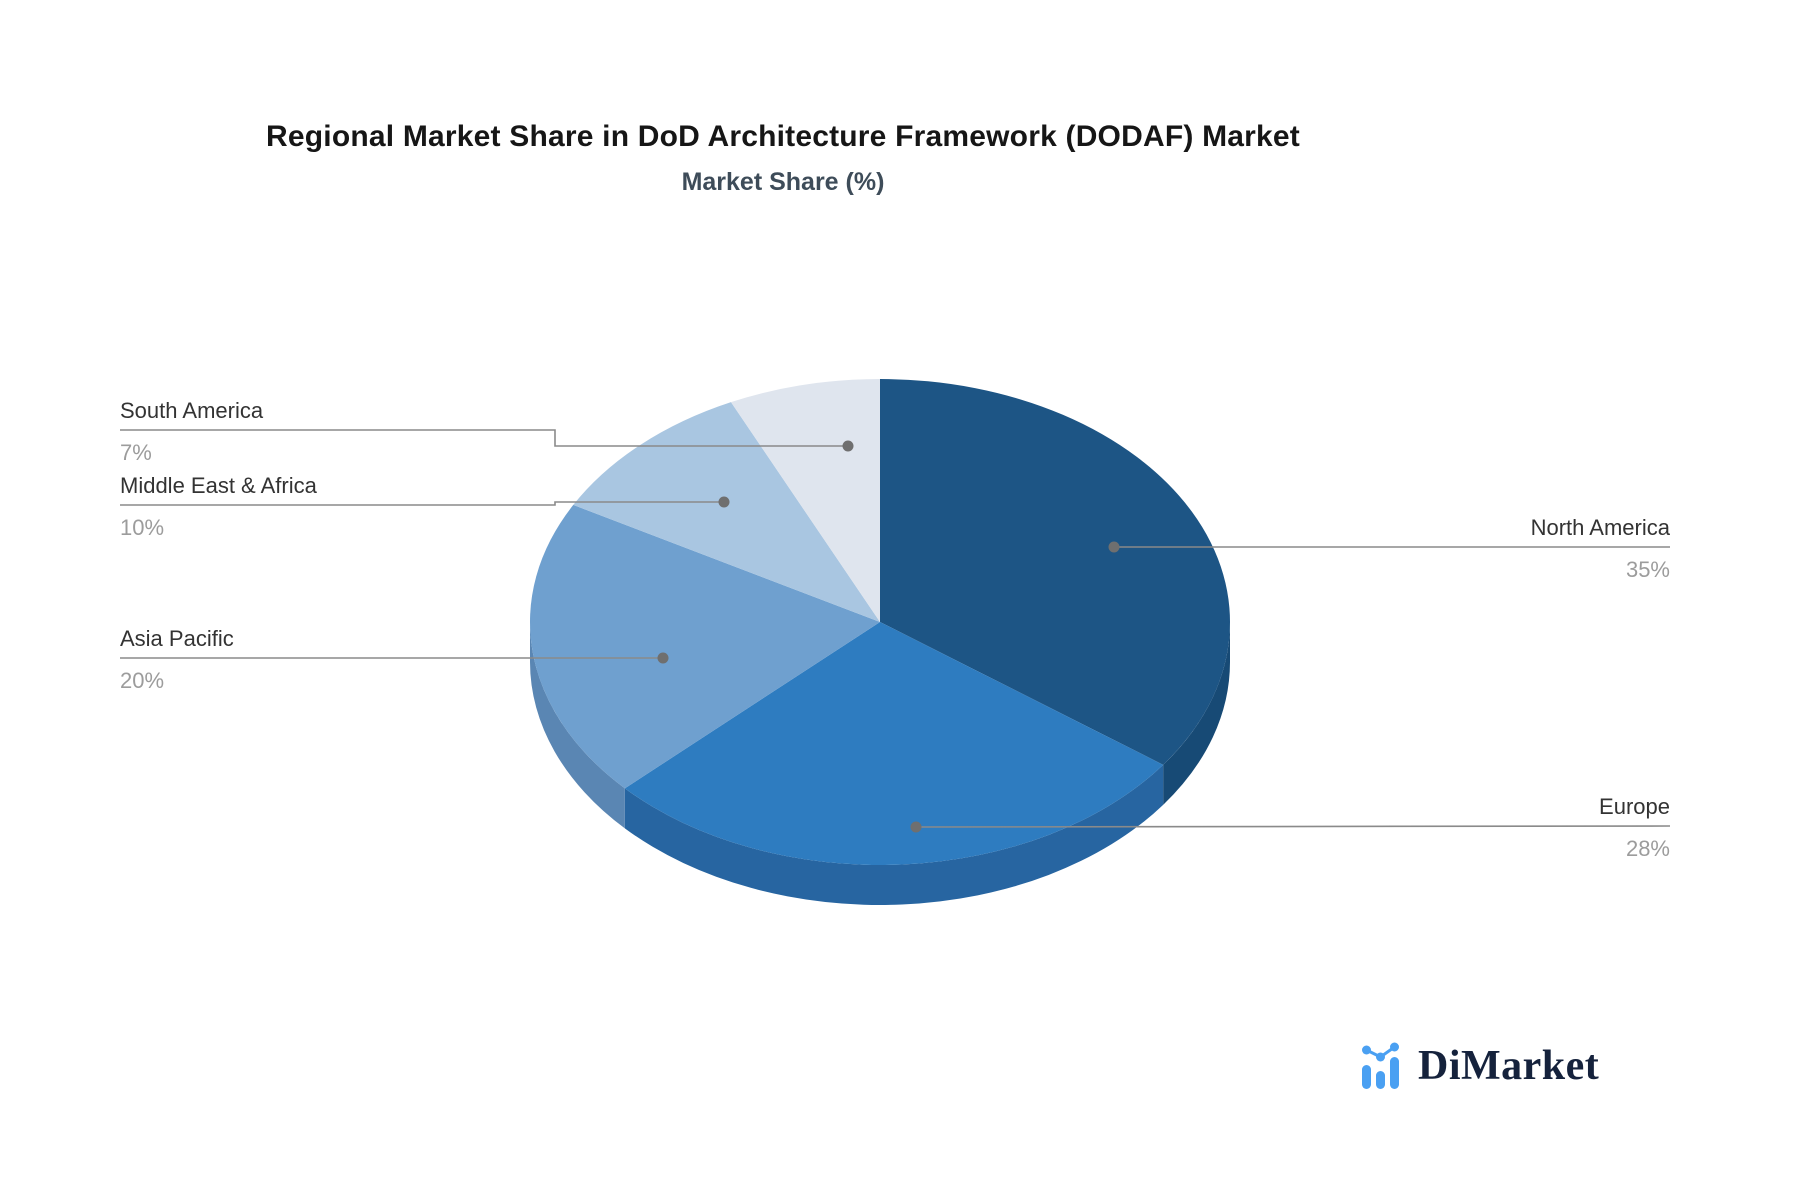  I want to click on label-asia-pacific: Asia Pacific 20%, so click(340, 660).